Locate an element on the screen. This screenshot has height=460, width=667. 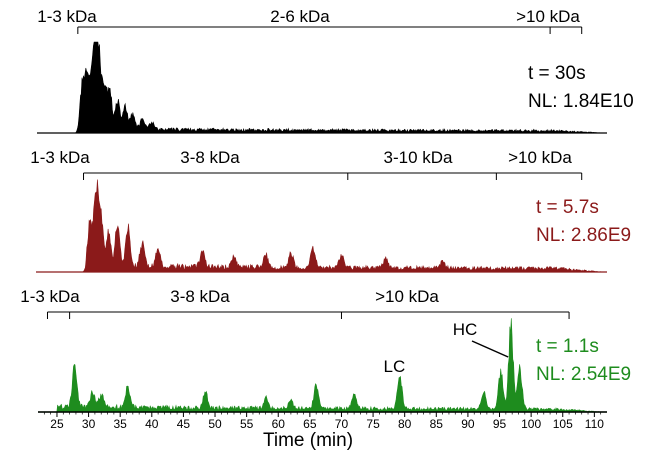
x-tick-label: 25 is located at coordinates (57, 424).